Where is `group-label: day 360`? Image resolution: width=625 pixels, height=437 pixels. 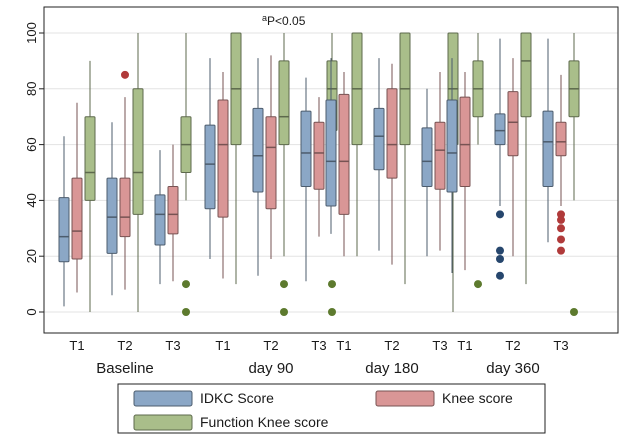 group-label: day 360 is located at coordinates (512, 368).